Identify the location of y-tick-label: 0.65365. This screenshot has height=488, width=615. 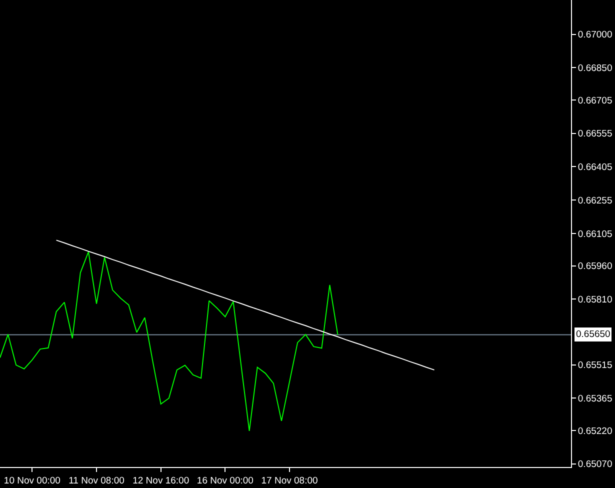
(595, 399).